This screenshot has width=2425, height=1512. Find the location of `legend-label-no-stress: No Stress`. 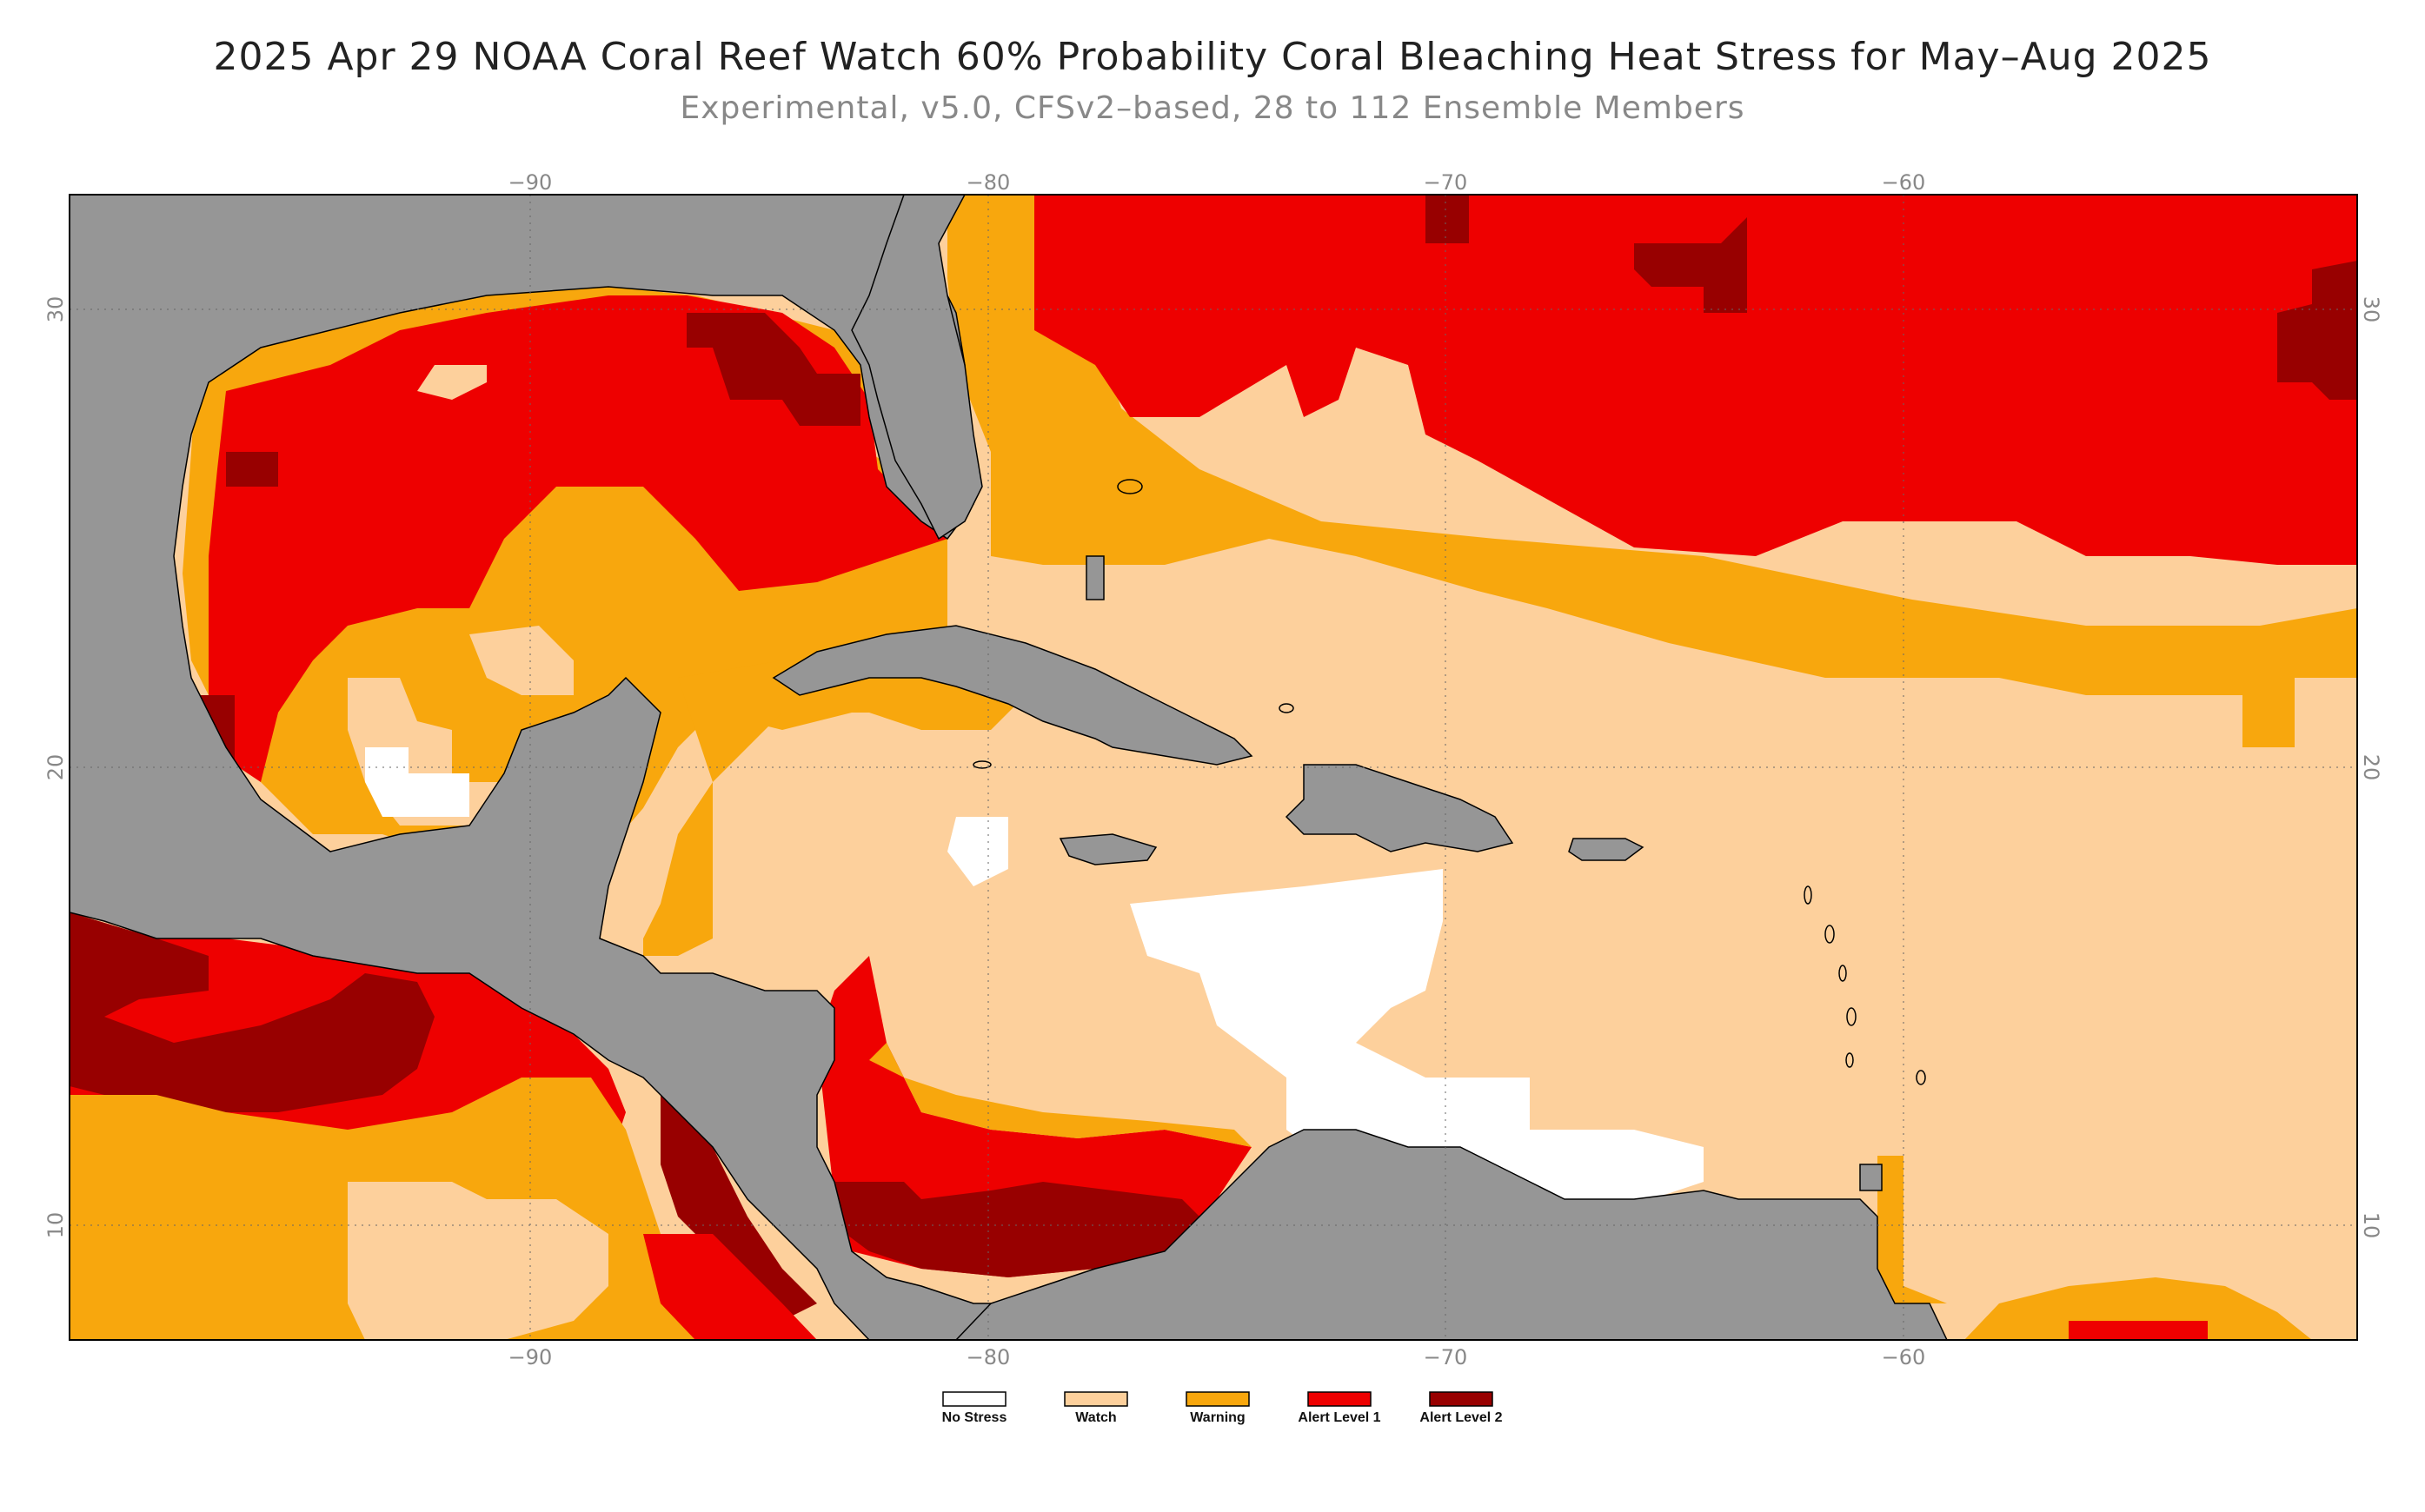

legend-label-no-stress: No Stress is located at coordinates (974, 1417).